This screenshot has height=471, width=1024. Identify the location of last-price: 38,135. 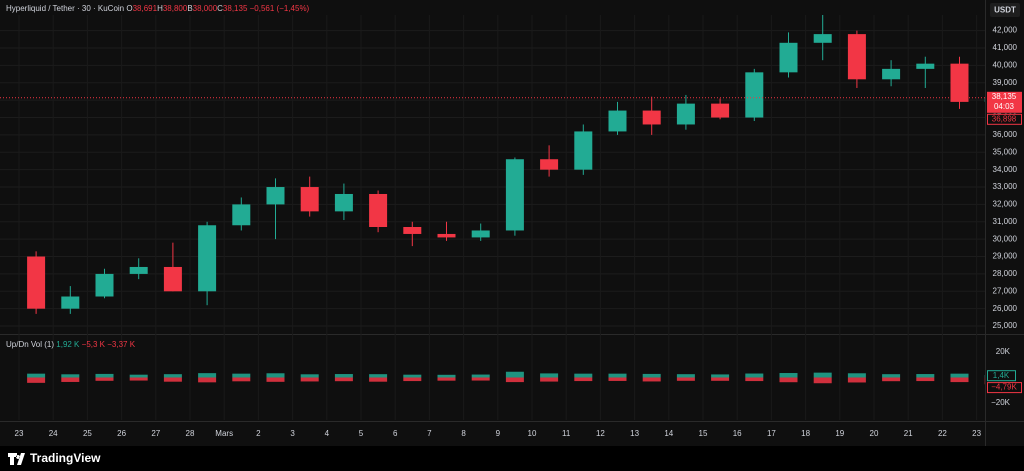
(1004, 96).